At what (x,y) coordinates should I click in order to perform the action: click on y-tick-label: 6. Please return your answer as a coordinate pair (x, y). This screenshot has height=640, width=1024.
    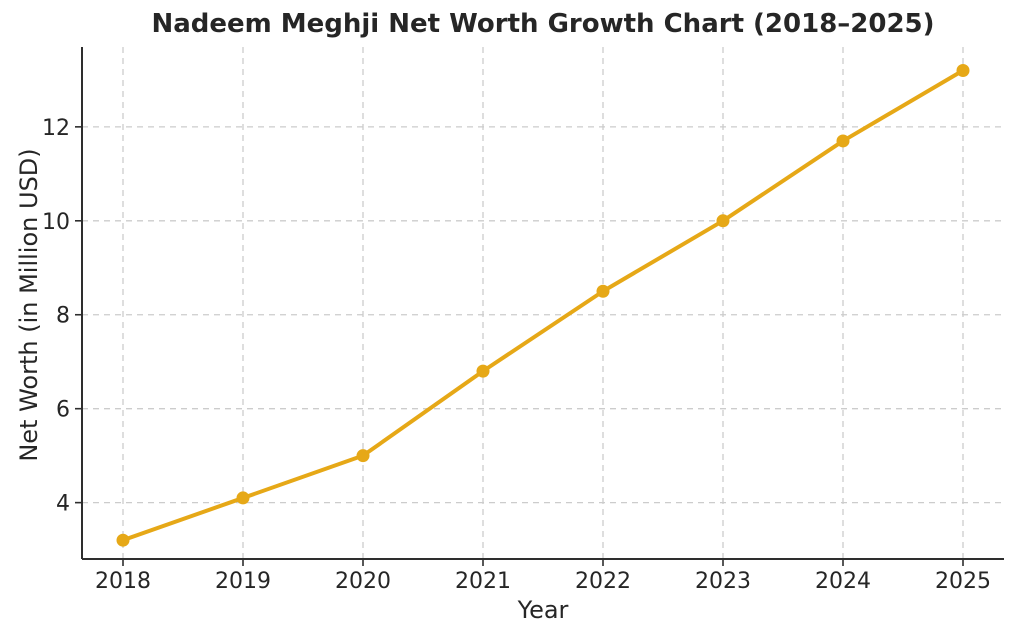
    Looking at the image, I should click on (63, 410).